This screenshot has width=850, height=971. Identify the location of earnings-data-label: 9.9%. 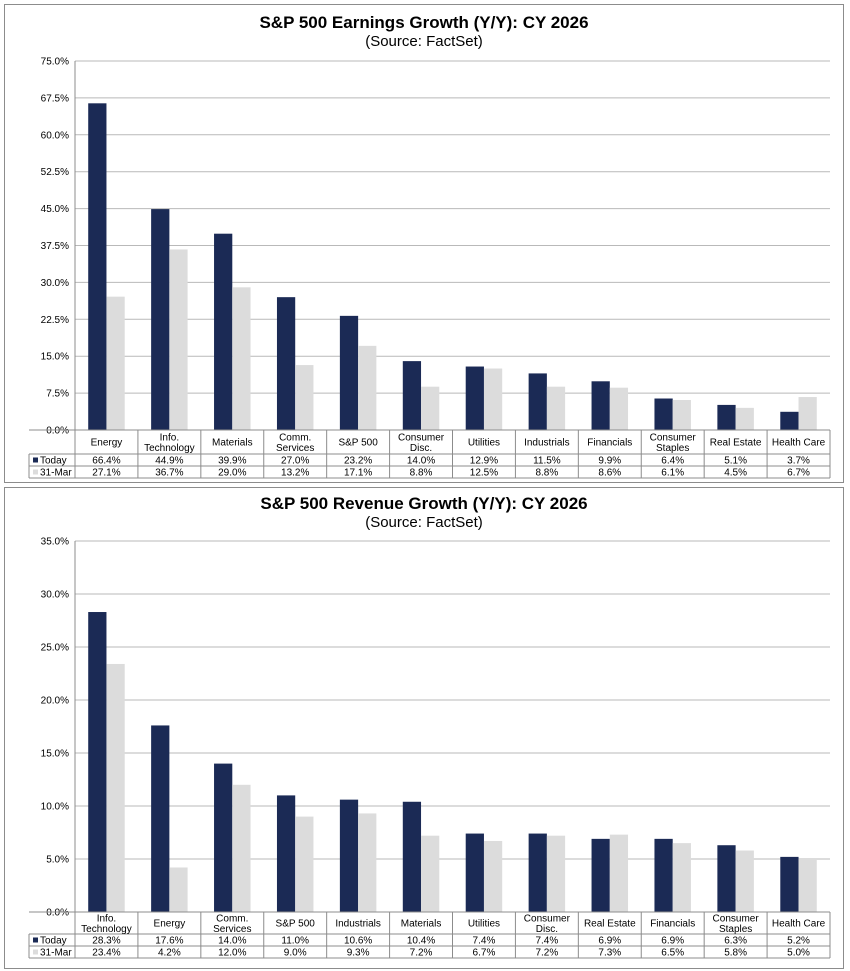
(609, 461).